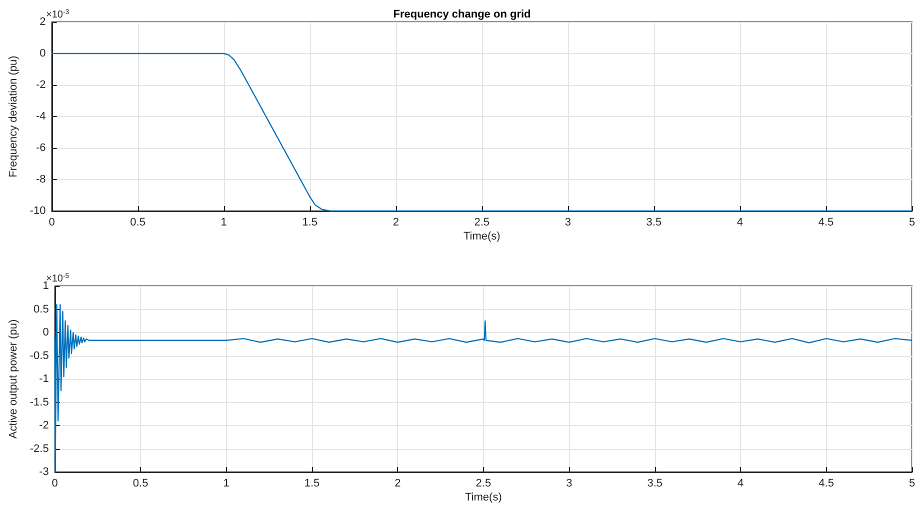  Describe the element at coordinates (39, 448) in the screenshot. I see `y-tick-label: -2.5` at that location.